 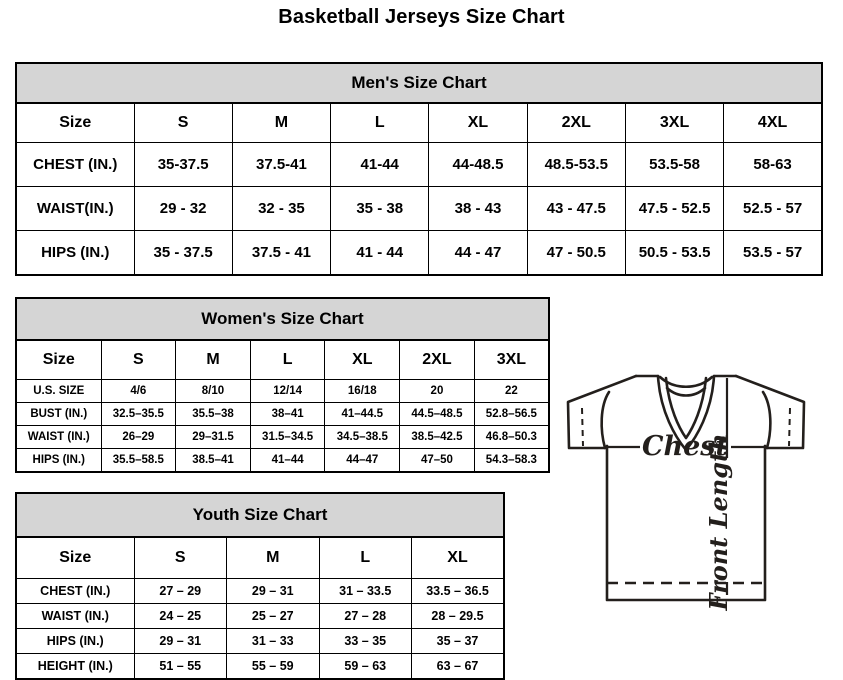 I want to click on table-cell: 44 - 47, so click(x=478, y=253).